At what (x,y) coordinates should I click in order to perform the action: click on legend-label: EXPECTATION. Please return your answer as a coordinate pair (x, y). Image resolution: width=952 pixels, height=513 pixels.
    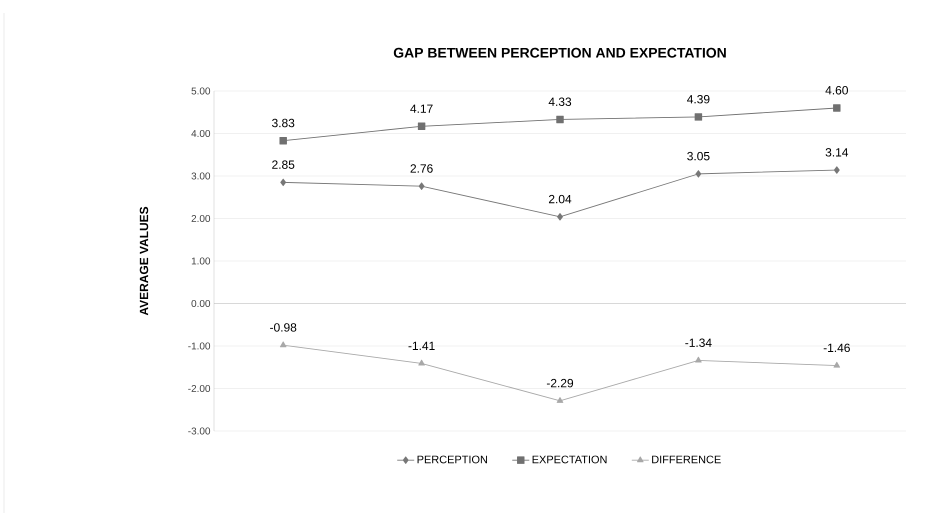
    Looking at the image, I should click on (569, 460).